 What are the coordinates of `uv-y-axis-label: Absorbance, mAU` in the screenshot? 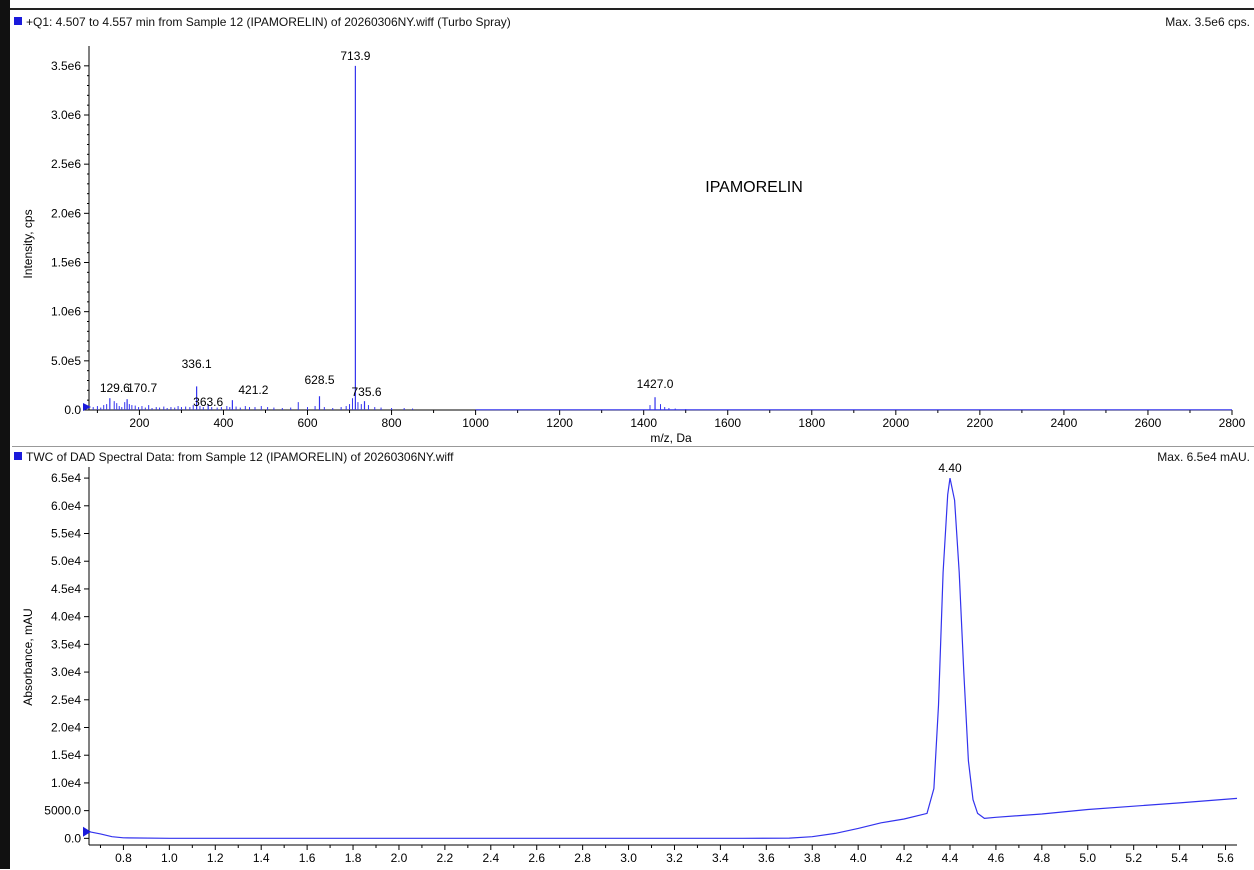 It's located at (28, 656).